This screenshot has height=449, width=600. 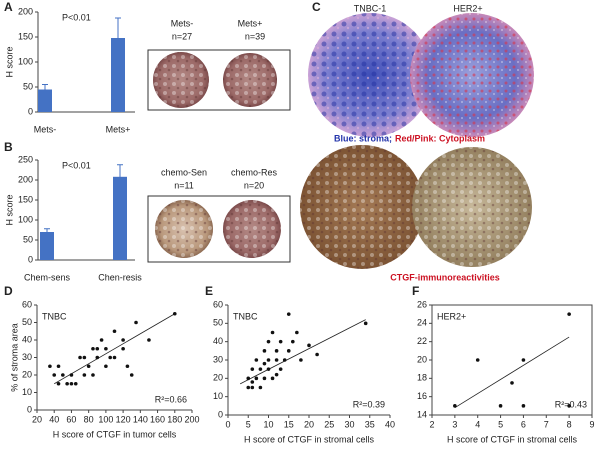 I want to click on annotation: R²=0.39, so click(x=369, y=404).